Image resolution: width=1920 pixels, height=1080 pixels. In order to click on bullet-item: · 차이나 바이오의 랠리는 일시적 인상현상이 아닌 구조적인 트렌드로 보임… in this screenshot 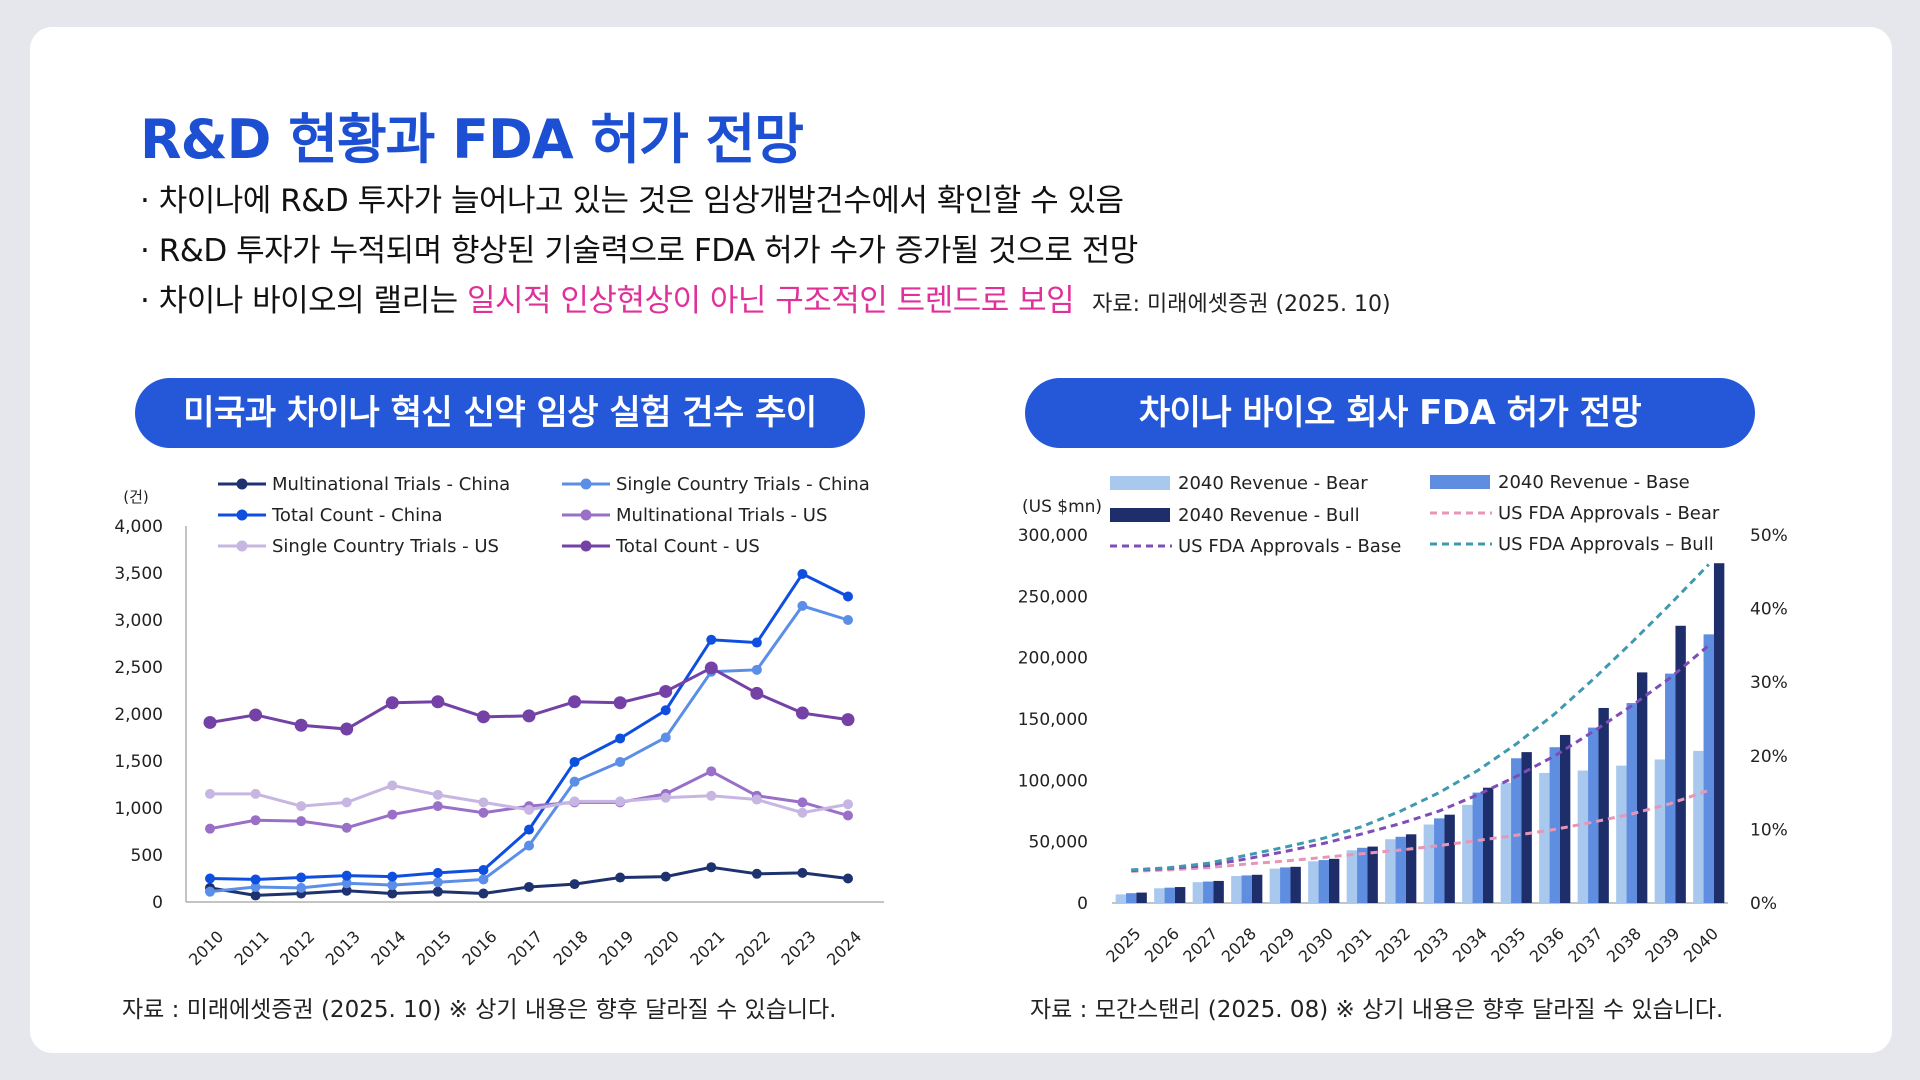, I will do `click(765, 301)`.